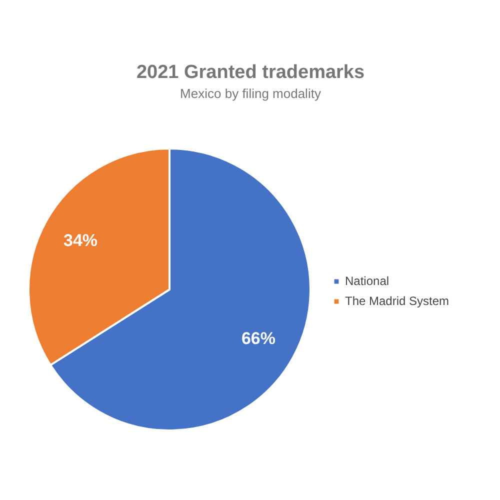 The image size is (500, 500). I want to click on data-label: 66%, so click(258, 338).